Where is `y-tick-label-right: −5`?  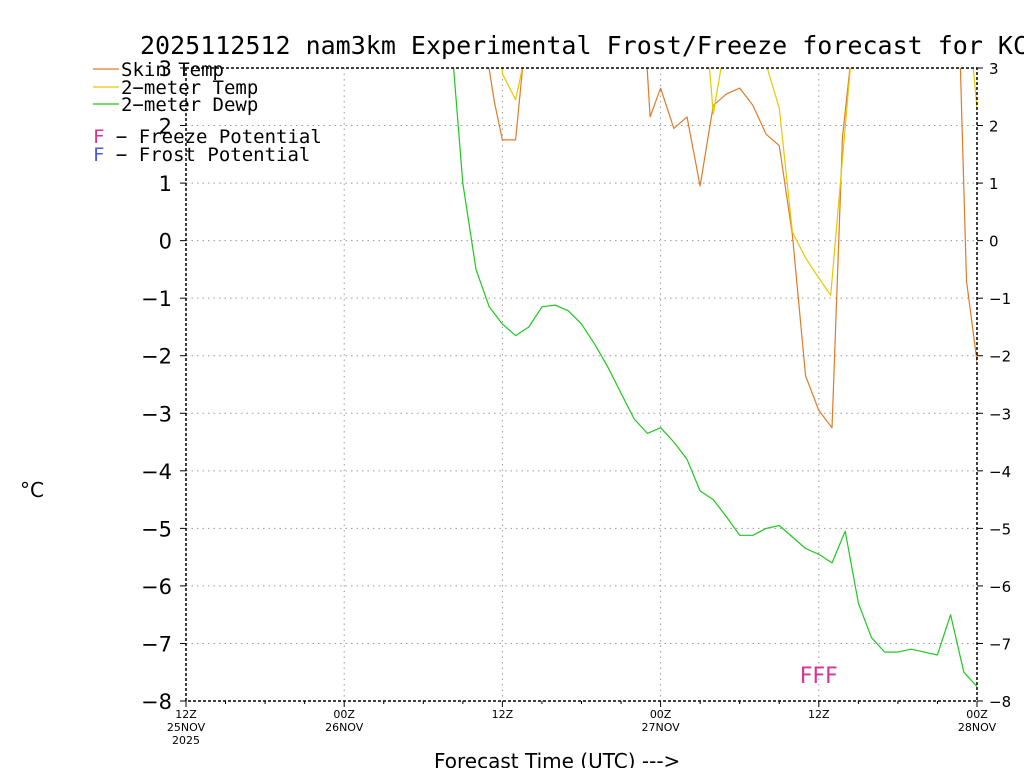 y-tick-label-right: −5 is located at coordinates (1000, 529).